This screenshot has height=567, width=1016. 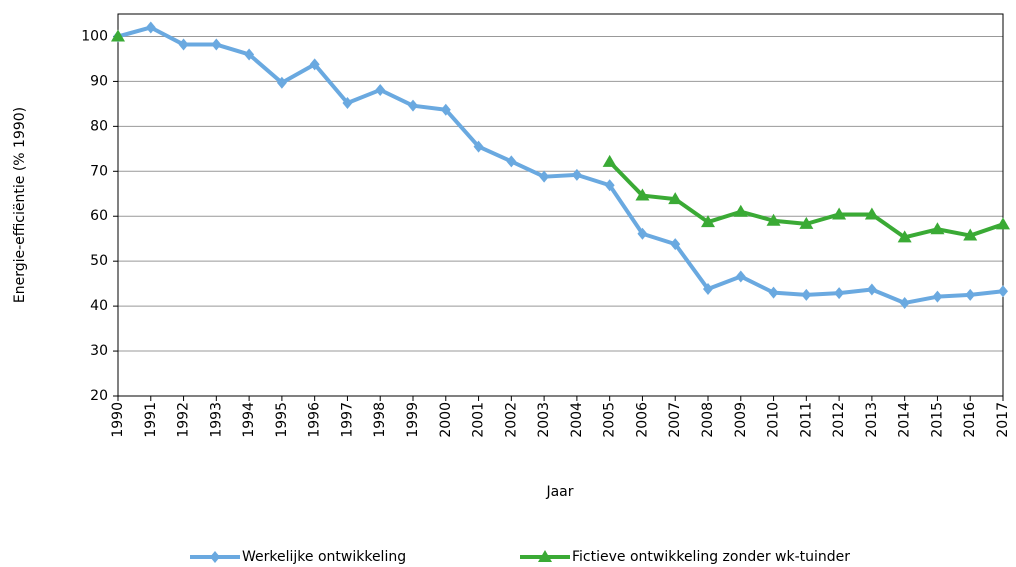 I want to click on y-tick-label: 50, so click(x=99, y=261).